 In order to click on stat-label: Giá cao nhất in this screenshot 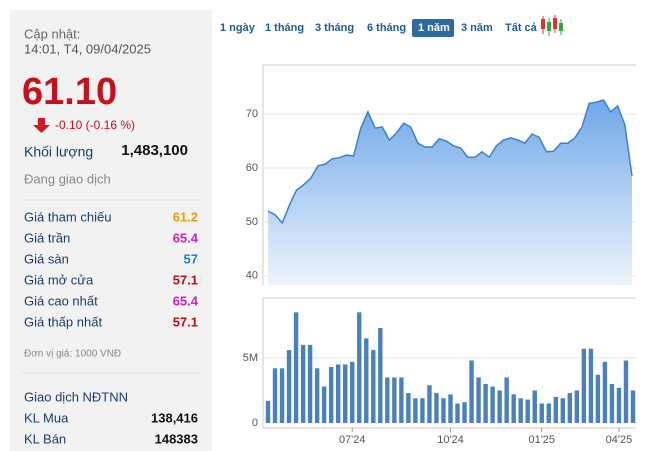, I will do `click(61, 300)`.